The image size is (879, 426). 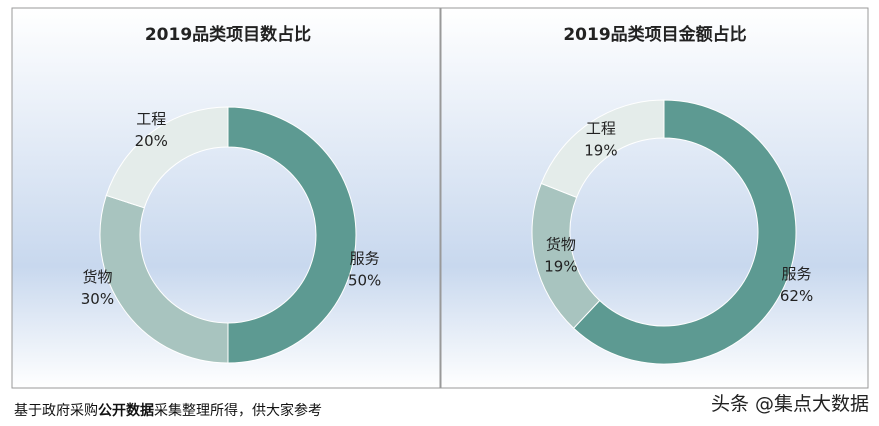 I want to click on value-label: 62%, so click(x=796, y=296).